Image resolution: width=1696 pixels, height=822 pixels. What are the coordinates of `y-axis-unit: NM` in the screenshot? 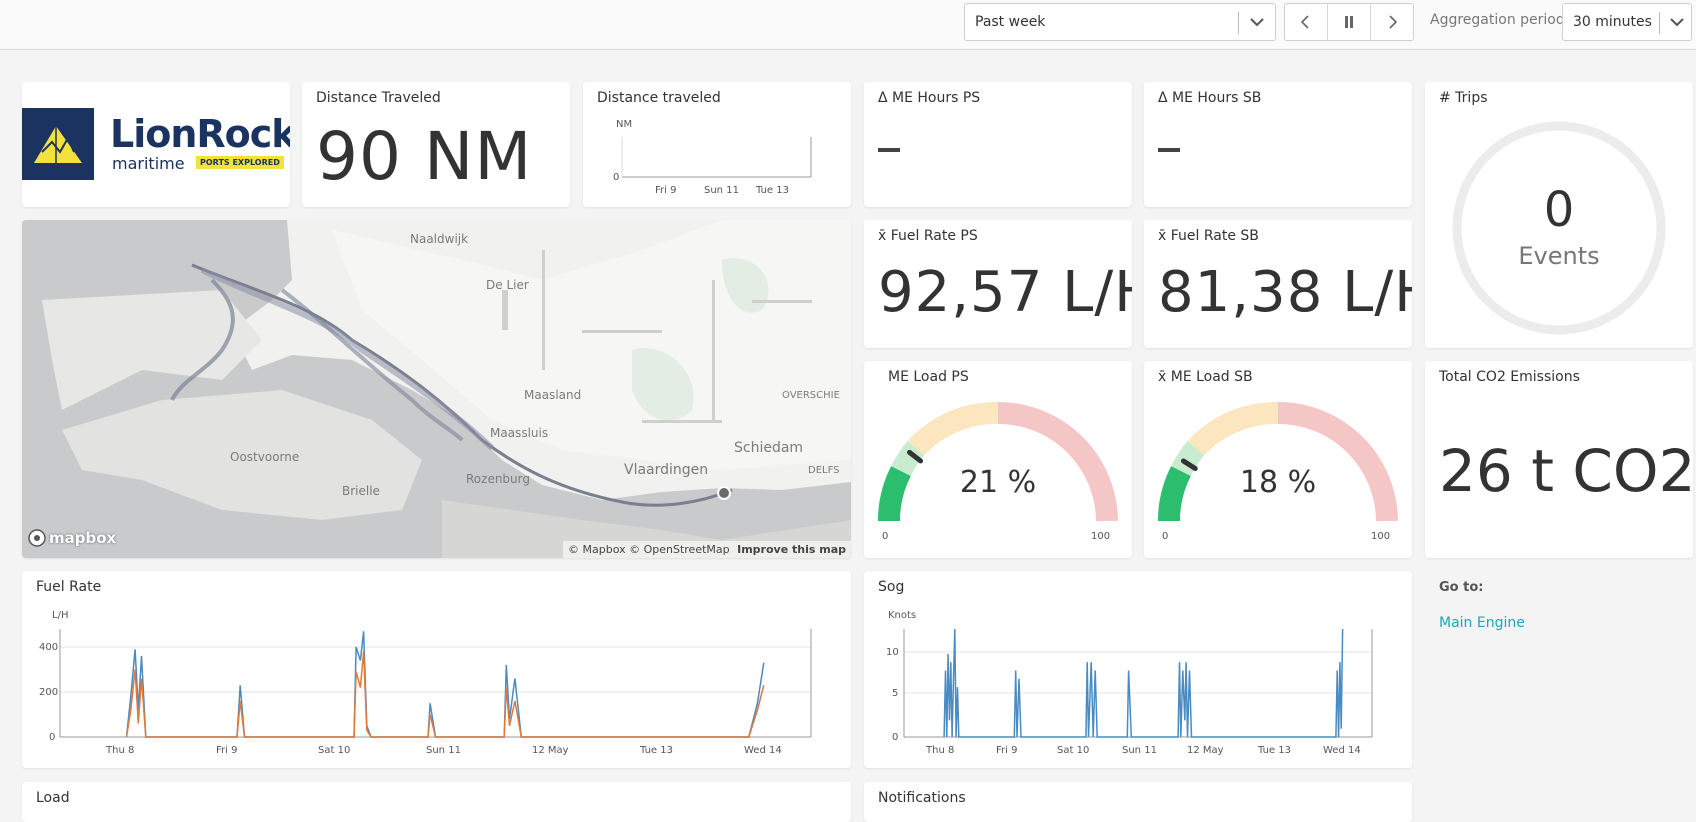 It's located at (624, 124).